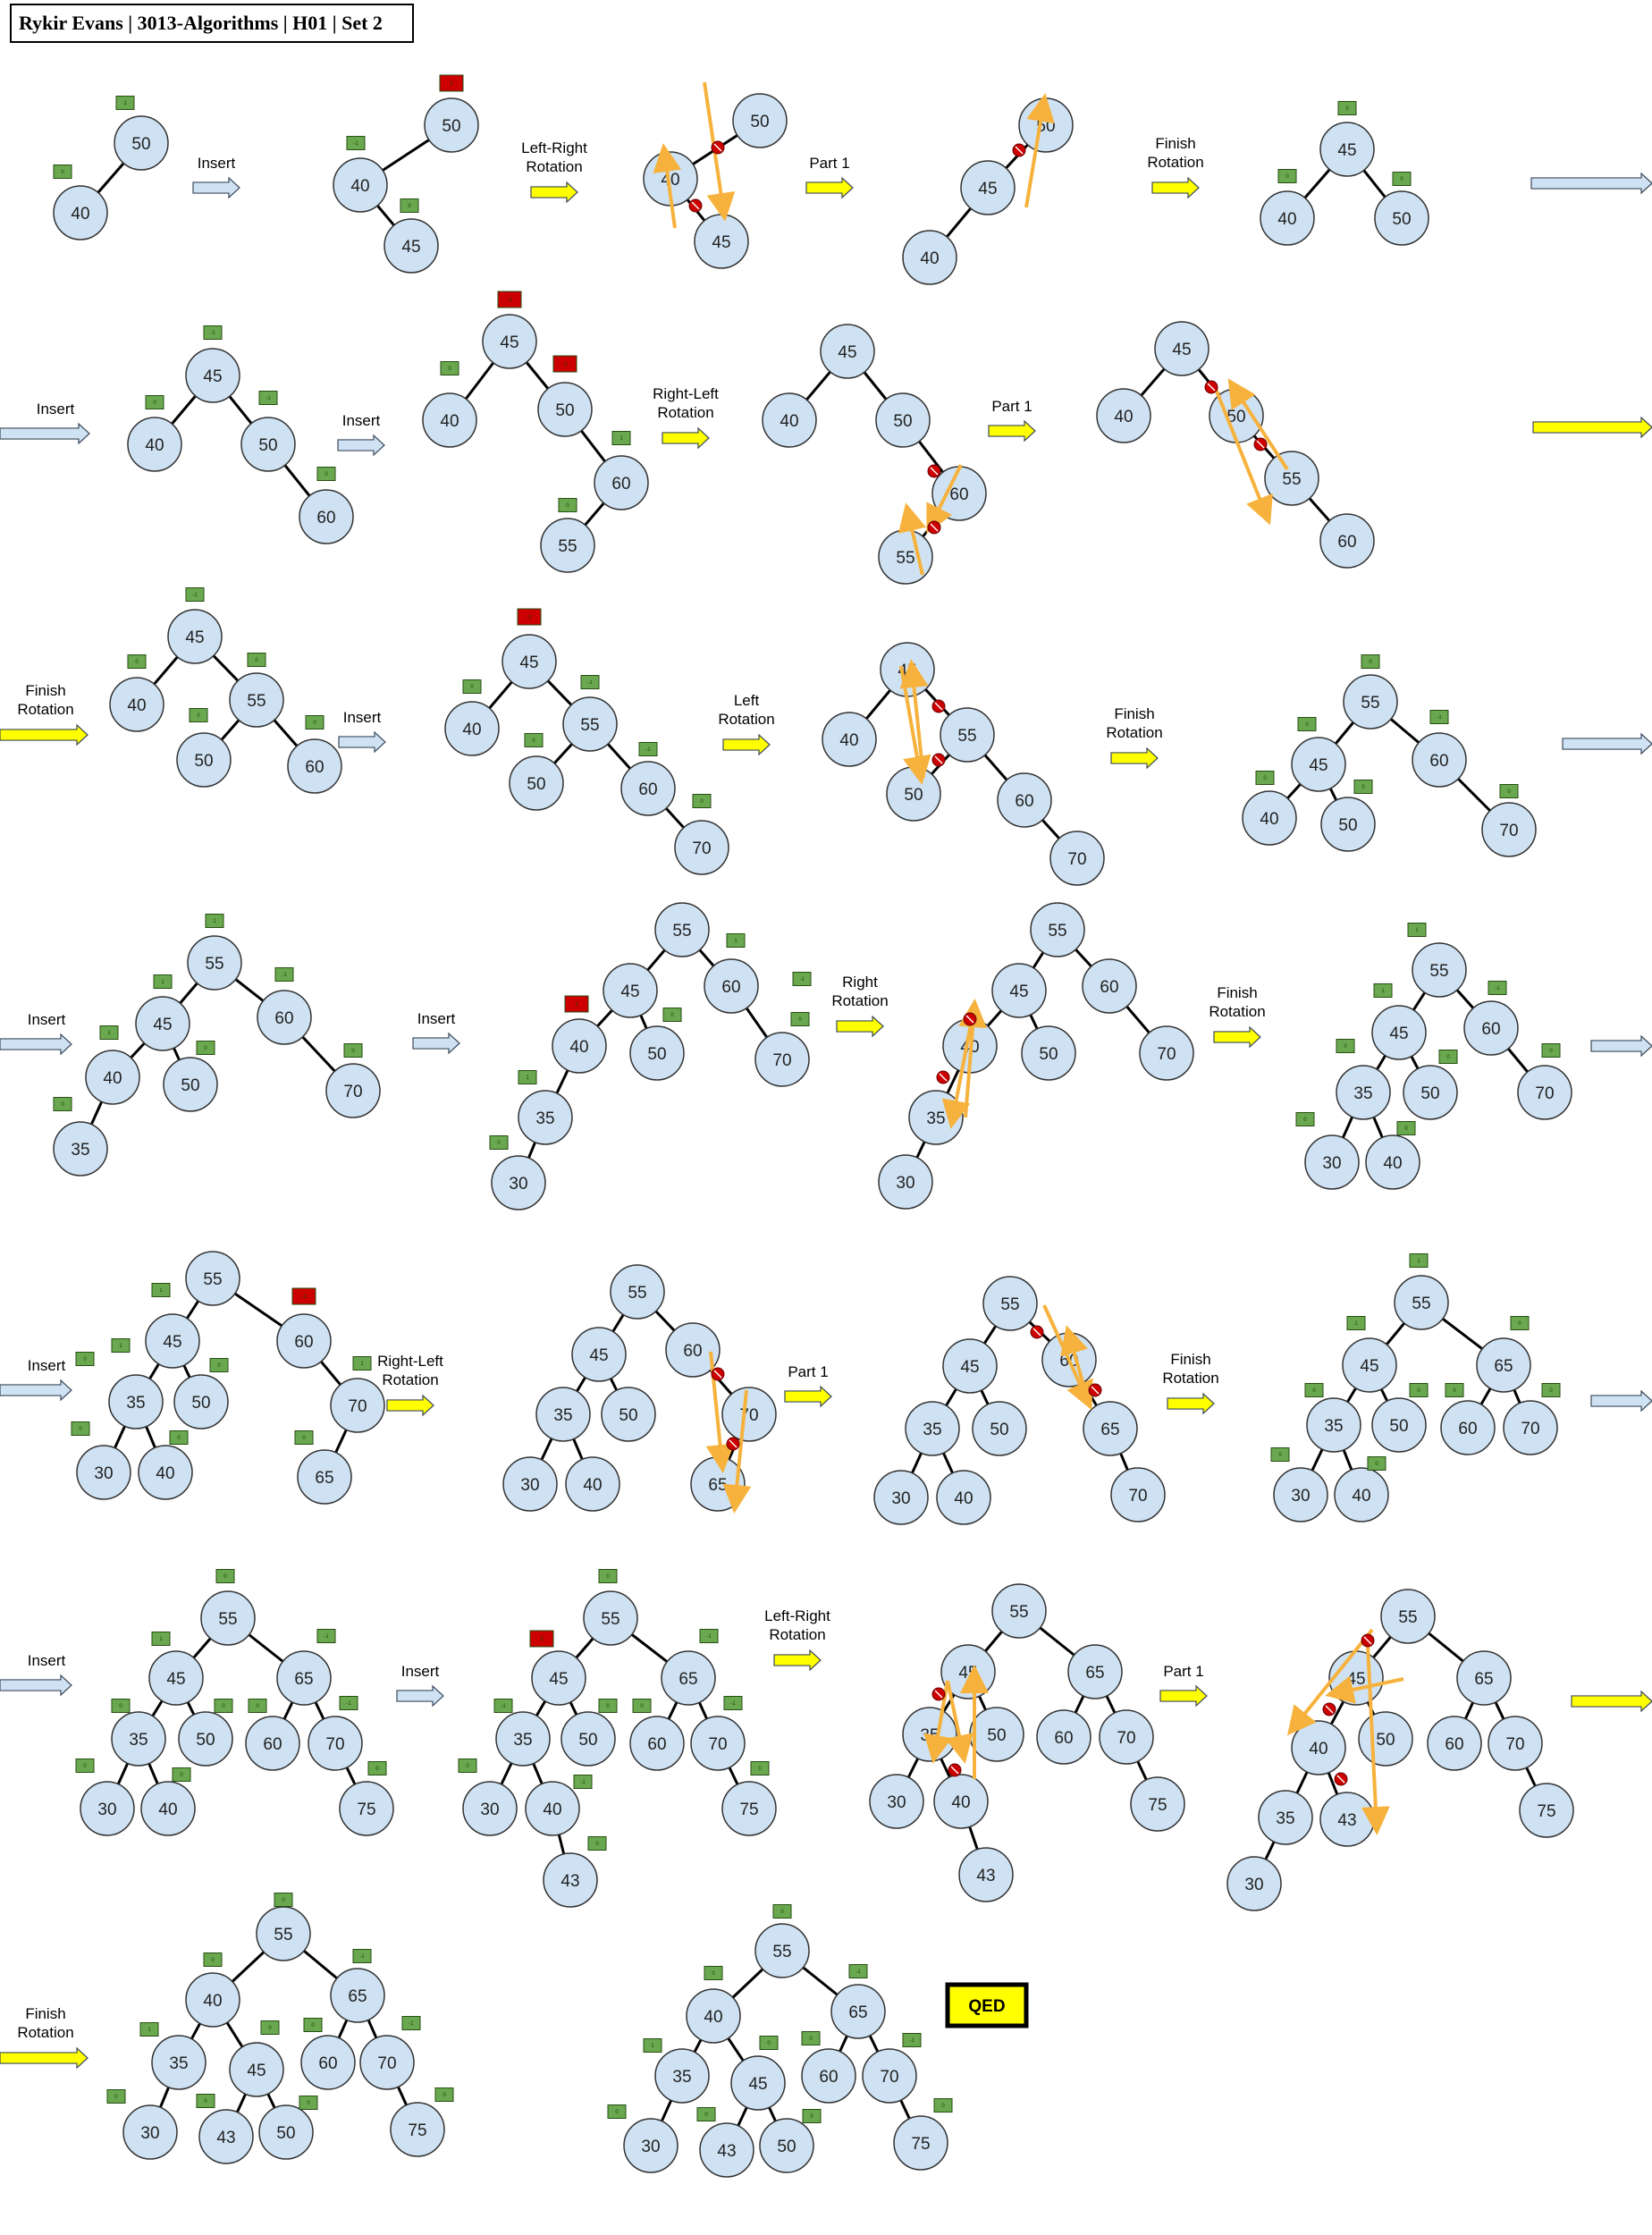 The width and height of the screenshot is (1652, 2235). What do you see at coordinates (621, 470) in the screenshot?
I see `tree-node-60: 60 1` at bounding box center [621, 470].